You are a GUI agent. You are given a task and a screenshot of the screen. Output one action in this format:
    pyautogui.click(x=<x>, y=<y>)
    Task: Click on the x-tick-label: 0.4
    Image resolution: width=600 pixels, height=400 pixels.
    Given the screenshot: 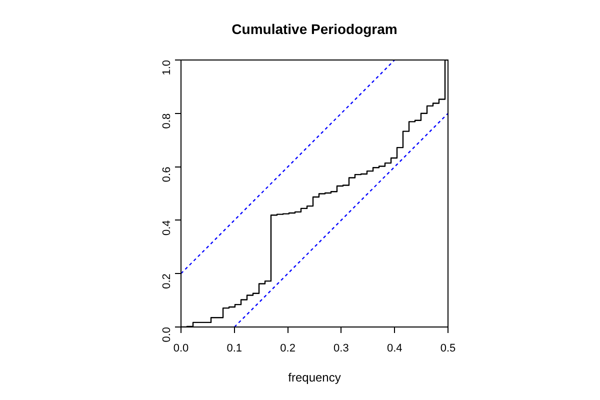 What is the action you would take?
    pyautogui.click(x=394, y=348)
    